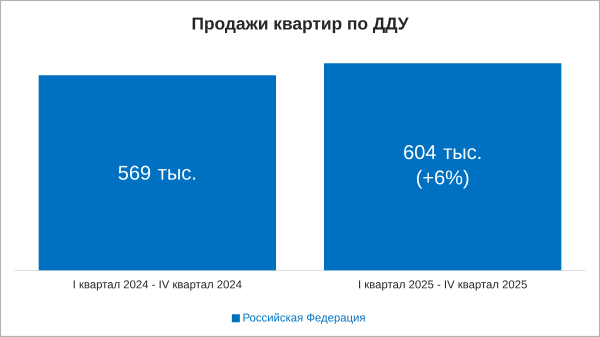 This screenshot has height=337, width=600. I want to click on data-label: 569 тыс., so click(157, 173).